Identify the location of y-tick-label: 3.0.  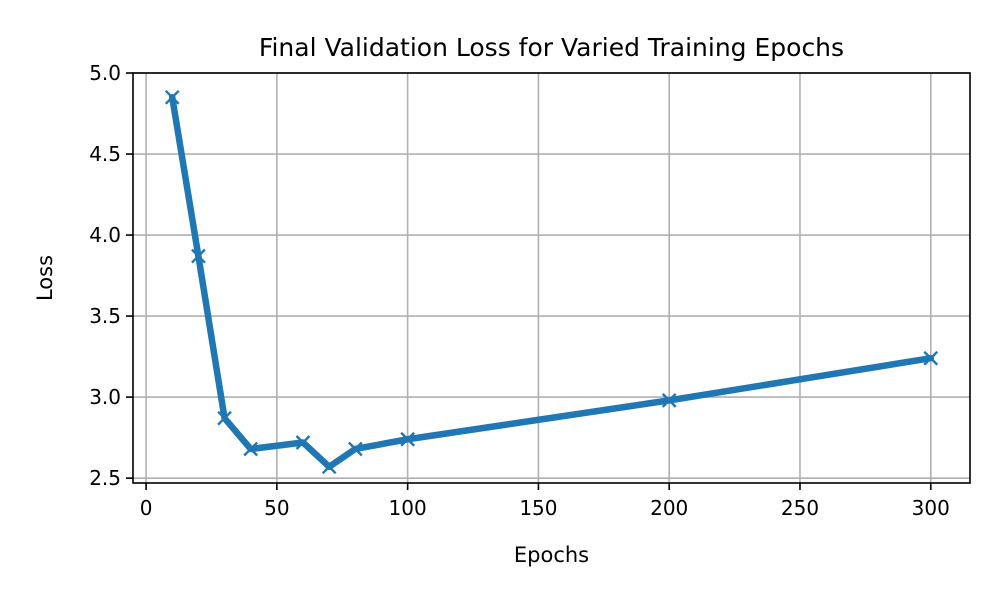
(105, 397).